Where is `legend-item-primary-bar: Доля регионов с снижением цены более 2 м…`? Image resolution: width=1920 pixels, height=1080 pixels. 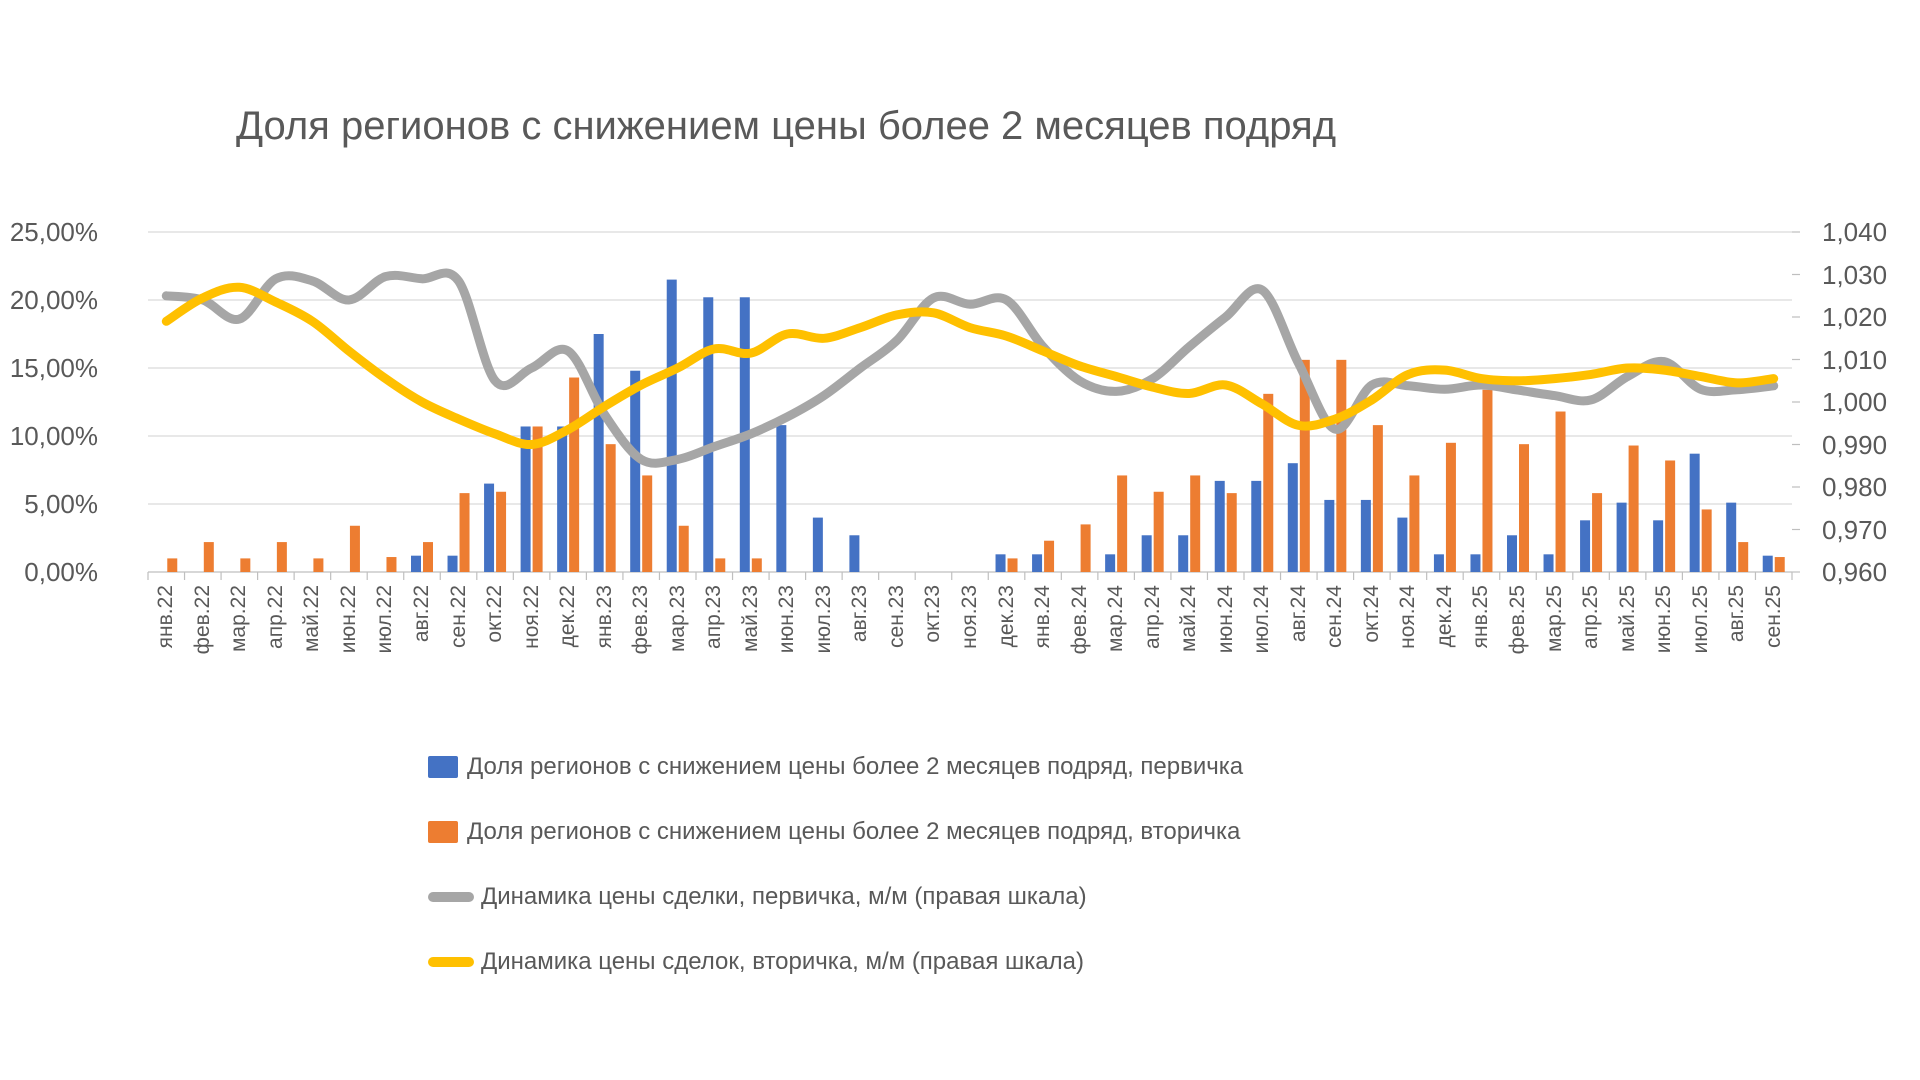
legend-item-primary-bar: Доля регионов с снижением цены более 2 м… is located at coordinates (835, 766).